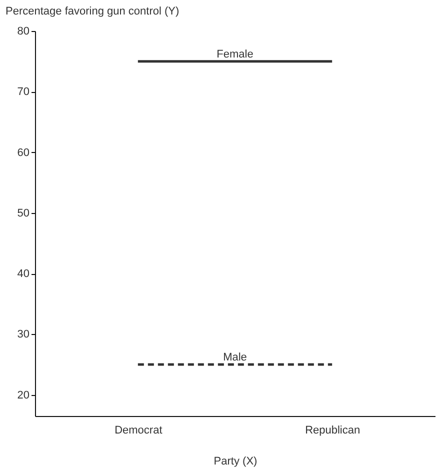 The image size is (440, 470). I want to click on y-tick-label: 40, so click(23, 274).